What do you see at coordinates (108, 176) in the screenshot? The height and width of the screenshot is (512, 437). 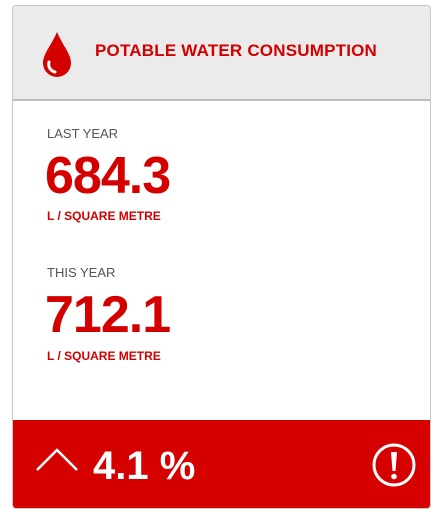 I see `last-year-value: 684.3` at bounding box center [108, 176].